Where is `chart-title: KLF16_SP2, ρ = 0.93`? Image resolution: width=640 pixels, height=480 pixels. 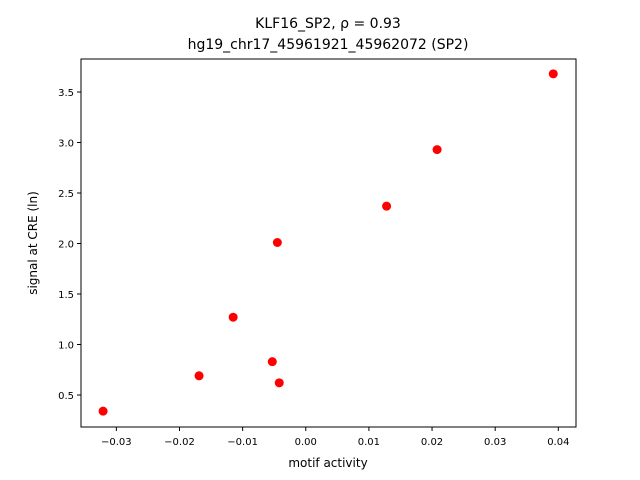 chart-title: KLF16_SP2, ρ = 0.93 is located at coordinates (328, 24).